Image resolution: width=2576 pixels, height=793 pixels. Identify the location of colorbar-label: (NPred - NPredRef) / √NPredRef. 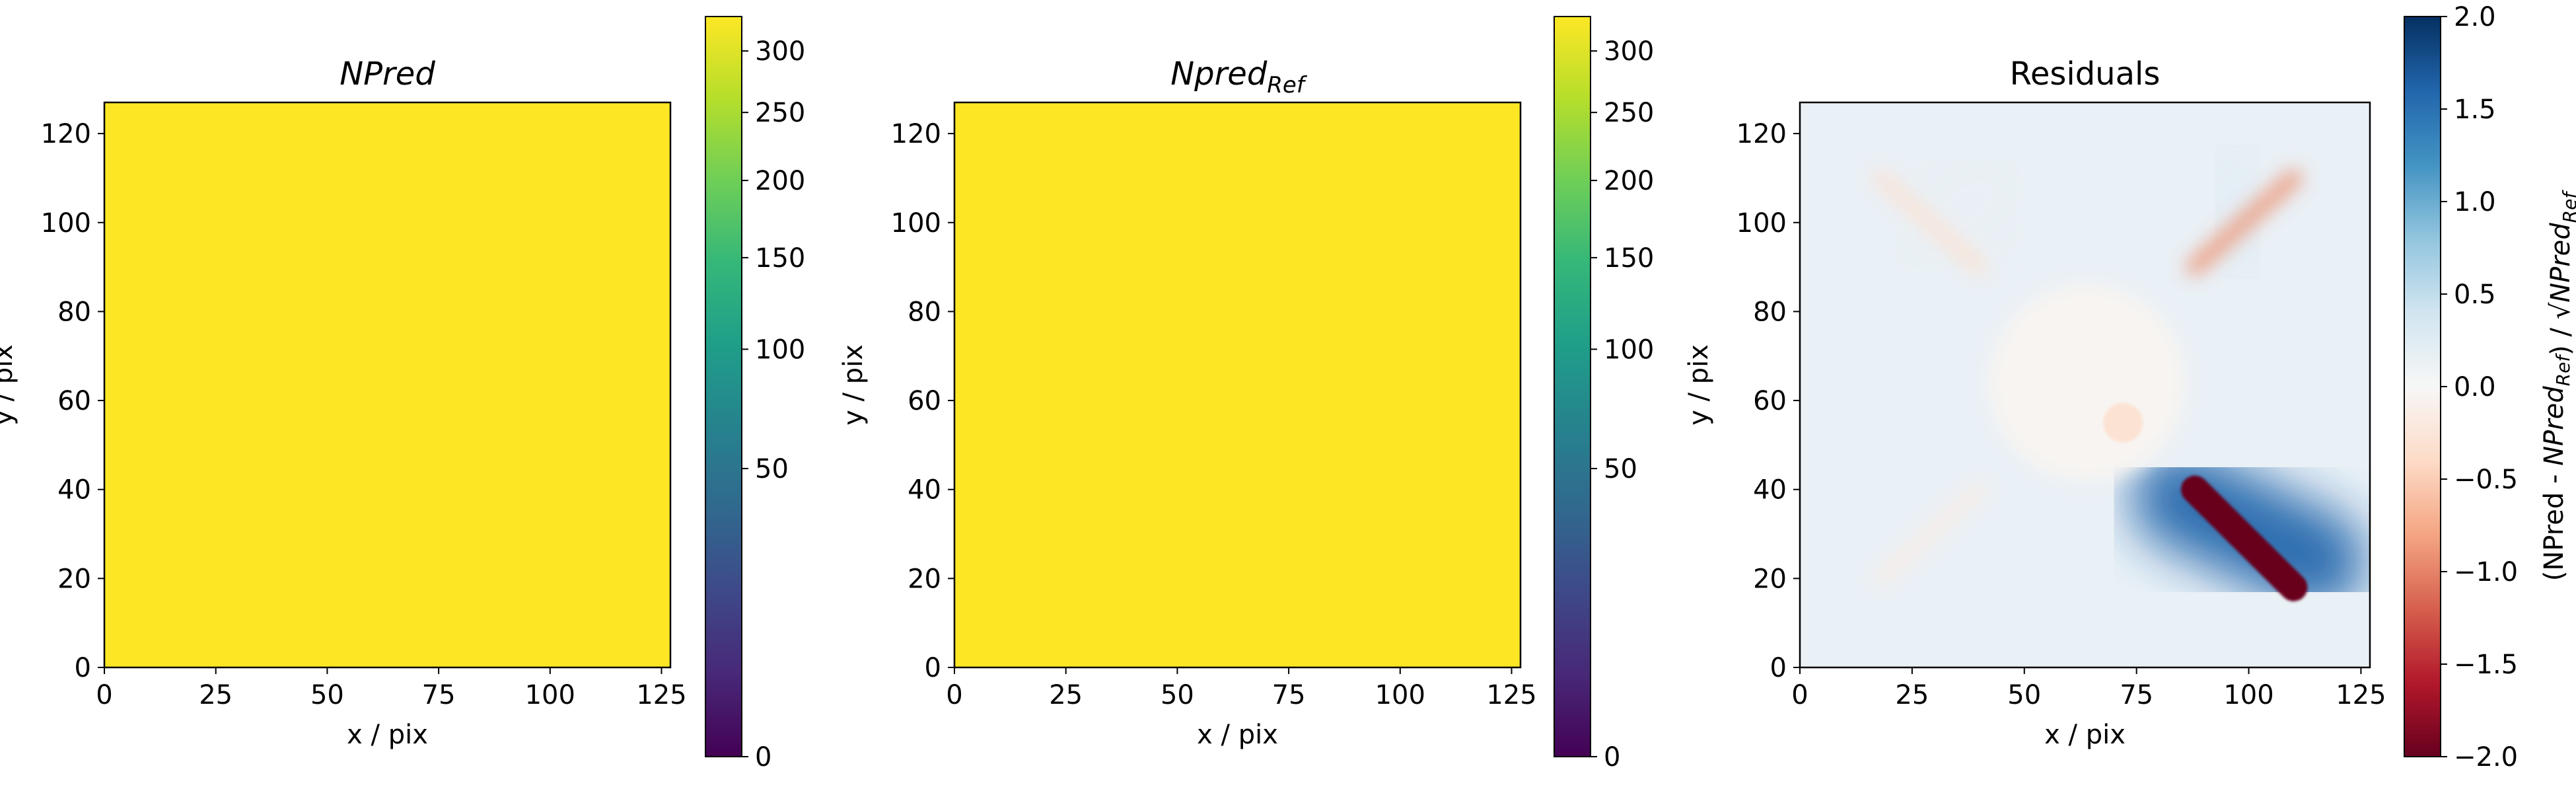
(2558, 386).